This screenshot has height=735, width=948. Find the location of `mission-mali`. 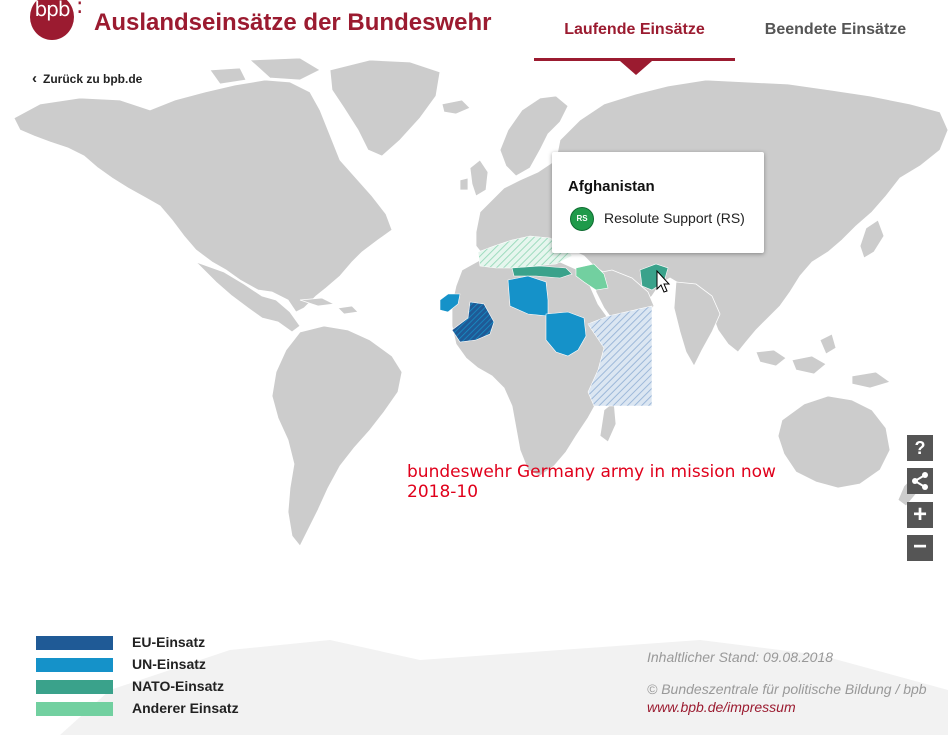

mission-mali is located at coordinates (473, 322).